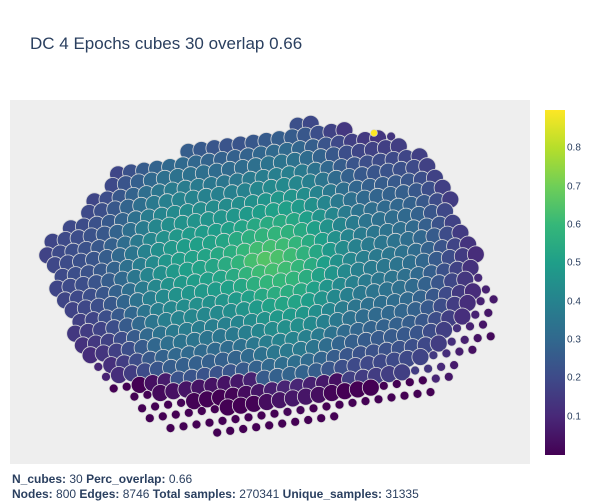 The image size is (600, 501). Describe the element at coordinates (32, 494) in the screenshot. I see `nodes-label: Nodes:` at that location.